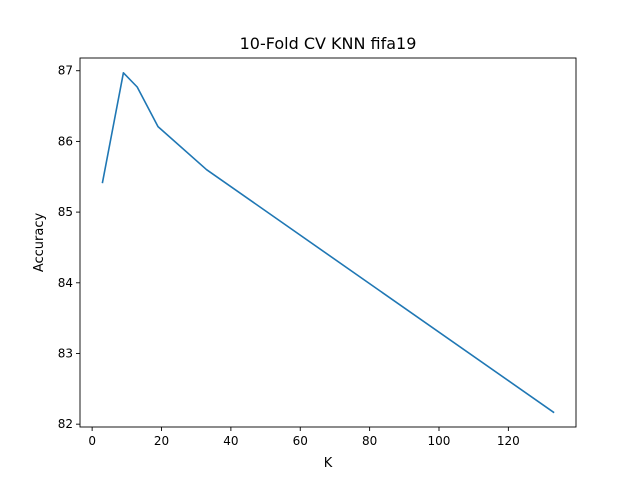 This screenshot has height=480, width=640. I want to click on chart-title: 10-Fold CV KNN fifa19, so click(328, 43).